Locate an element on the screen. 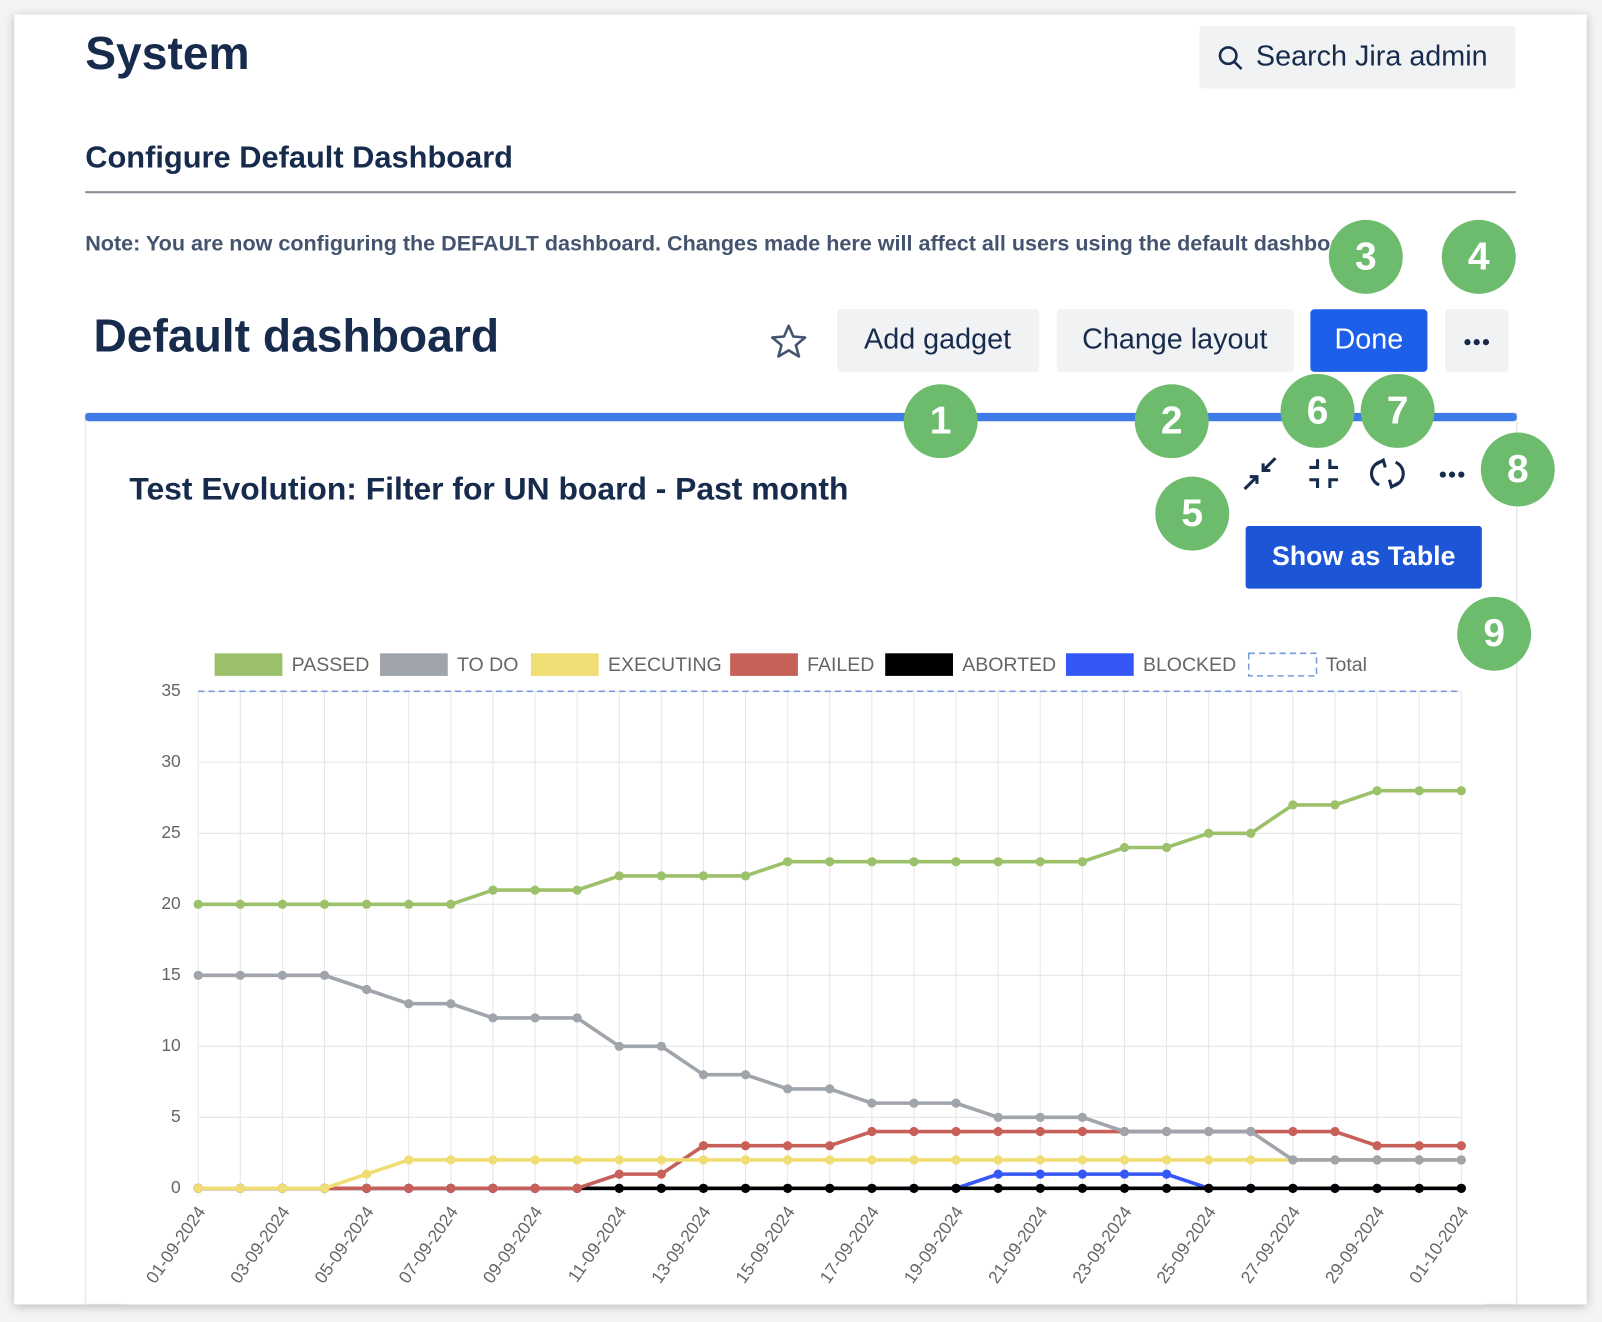  y-tick-label: 35 is located at coordinates (170, 690).